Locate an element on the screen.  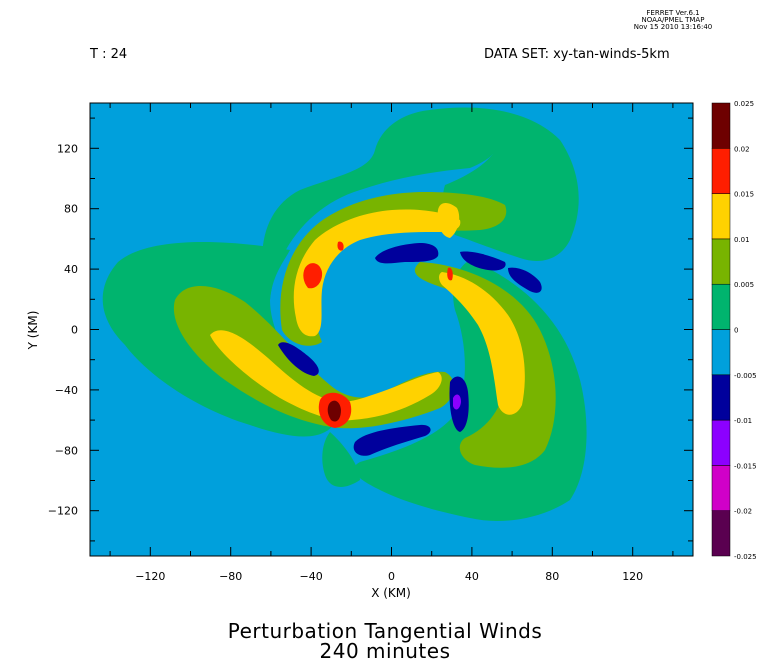
stamp-line-1: FERRET Ver.6.1 is located at coordinates (673, 13).